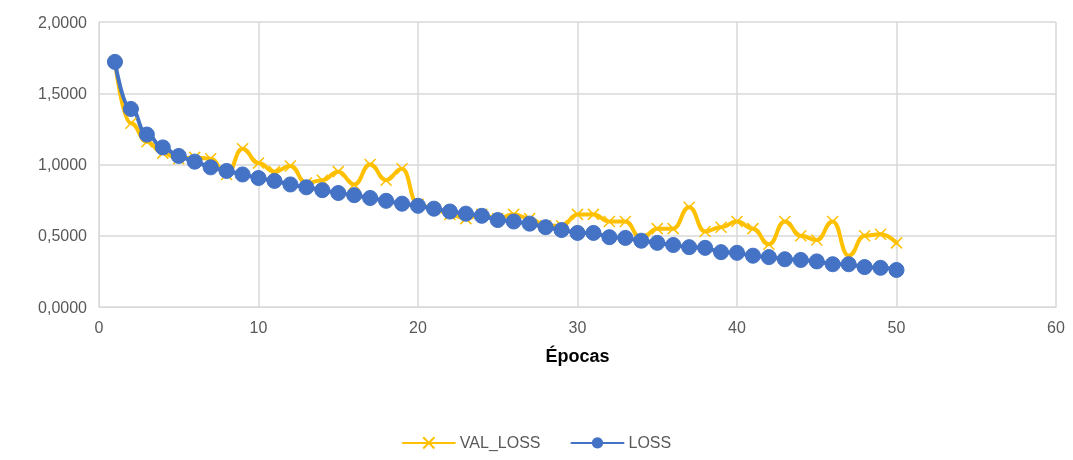 The width and height of the screenshot is (1073, 460). I want to click on y-tick-label: 0,5000, so click(63, 236).